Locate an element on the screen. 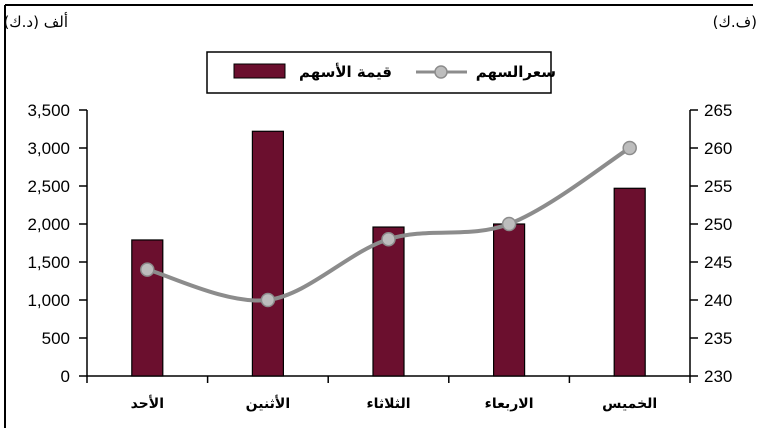 This screenshot has width=758, height=428. left-axis-tick-label: 2,000 is located at coordinates (48, 224).